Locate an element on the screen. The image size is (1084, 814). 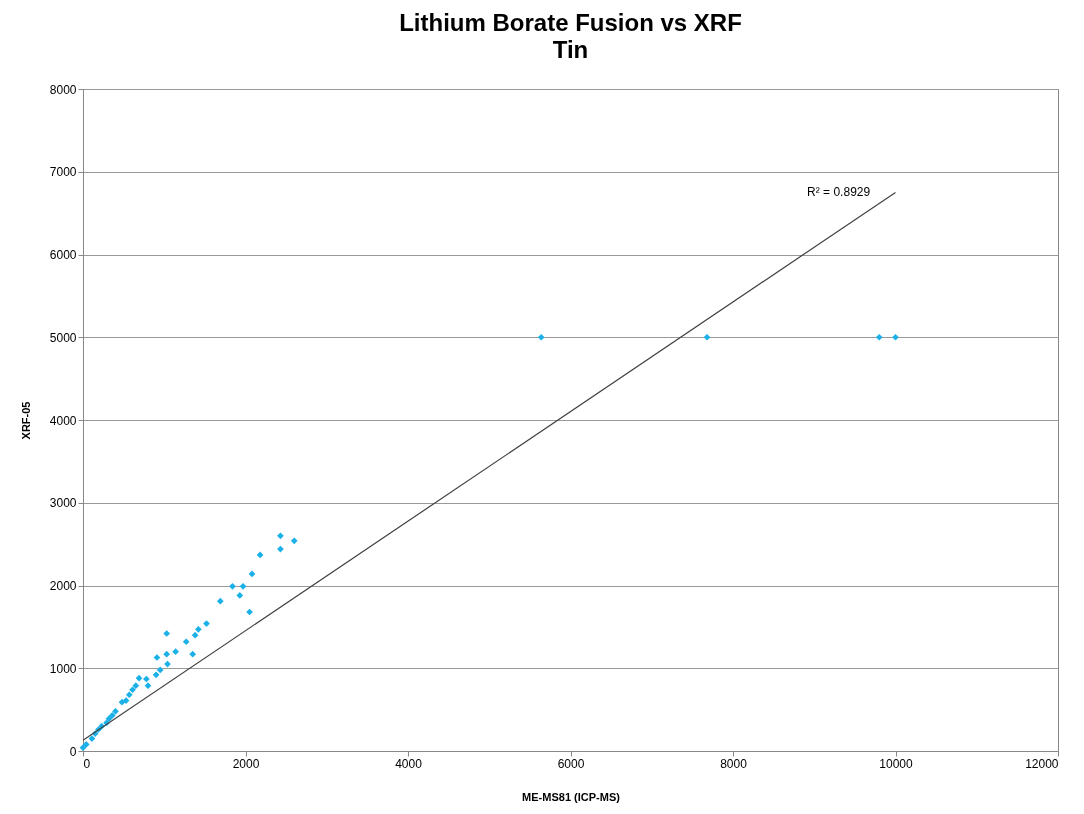
x-axis-title: ME-MS81 (ICP-MS) is located at coordinates (571, 796).